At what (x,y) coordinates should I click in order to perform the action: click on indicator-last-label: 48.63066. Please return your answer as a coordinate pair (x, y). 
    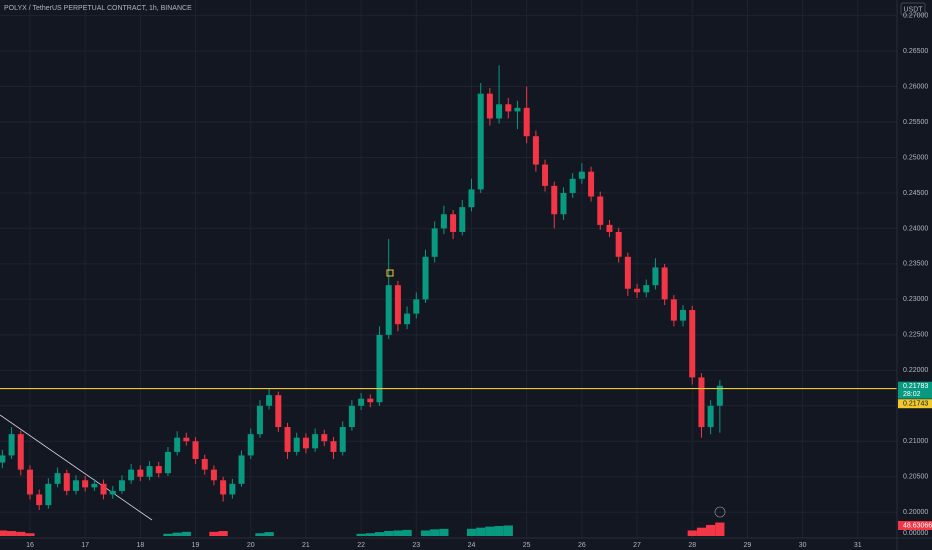
    Looking at the image, I should click on (917, 525).